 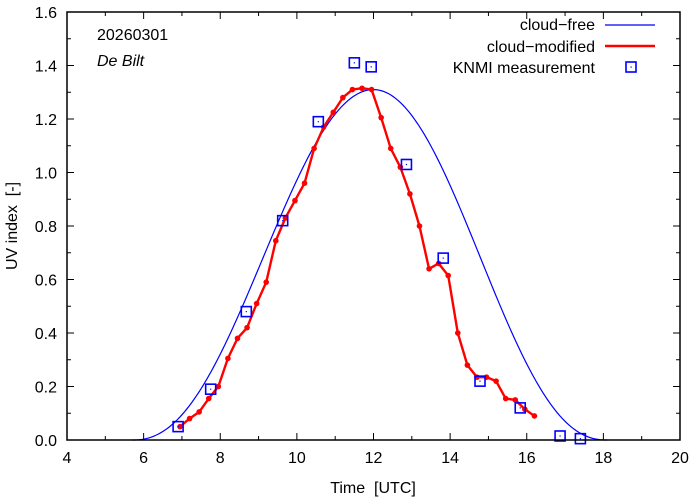 I want to click on x-axis-title: Time [UTC], so click(x=373, y=488).